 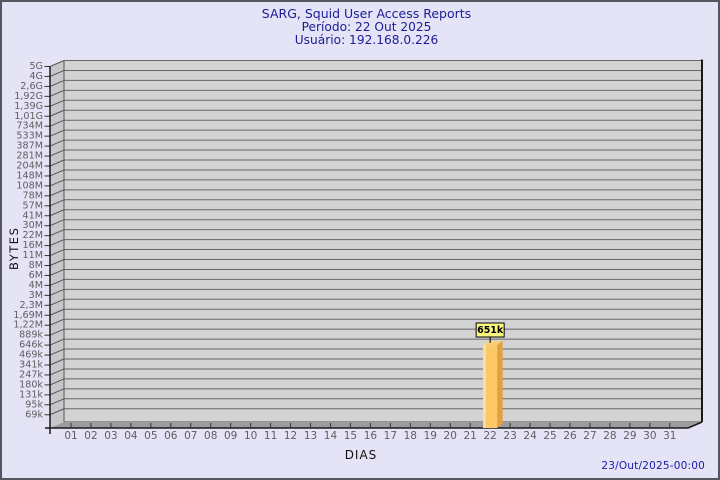 What do you see at coordinates (376, 425) in the screenshot?
I see `floor` at bounding box center [376, 425].